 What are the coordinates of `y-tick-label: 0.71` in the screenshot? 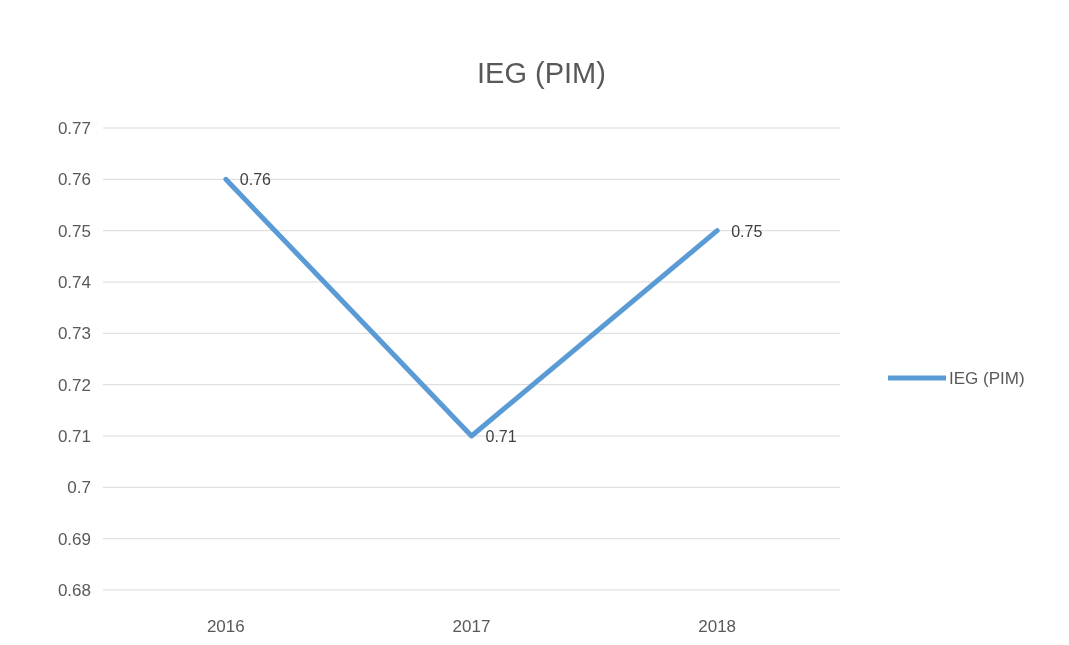 It's located at (74, 436).